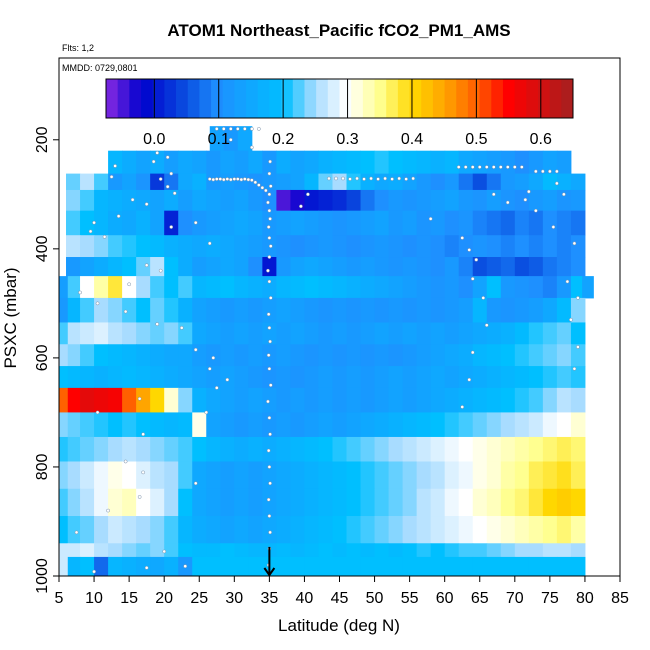  What do you see at coordinates (199, 598) in the screenshot?
I see `x-tick-label: 25` at bounding box center [199, 598].